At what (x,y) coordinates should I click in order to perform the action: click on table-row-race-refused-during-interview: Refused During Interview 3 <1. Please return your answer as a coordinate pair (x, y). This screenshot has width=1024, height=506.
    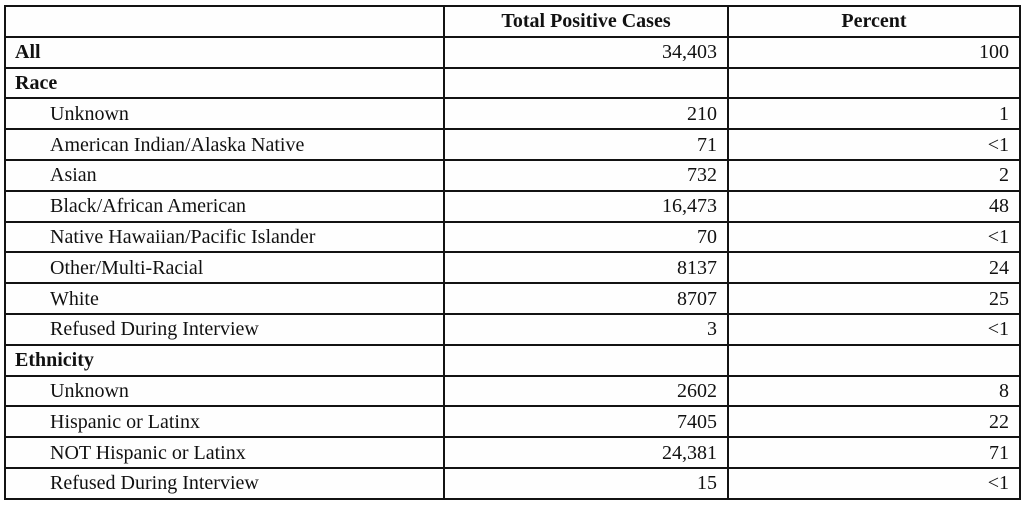
    Looking at the image, I should click on (512, 329).